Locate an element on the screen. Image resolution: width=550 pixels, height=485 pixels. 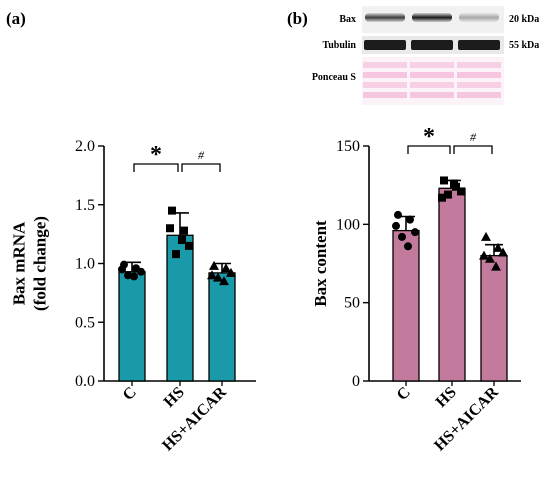
panel-a-label: (a) is located at coordinates (16, 18).